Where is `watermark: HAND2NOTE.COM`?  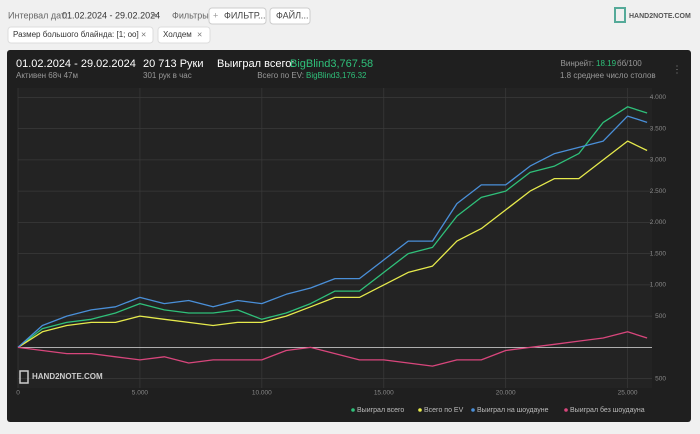 watermark: HAND2NOTE.COM is located at coordinates (67, 376).